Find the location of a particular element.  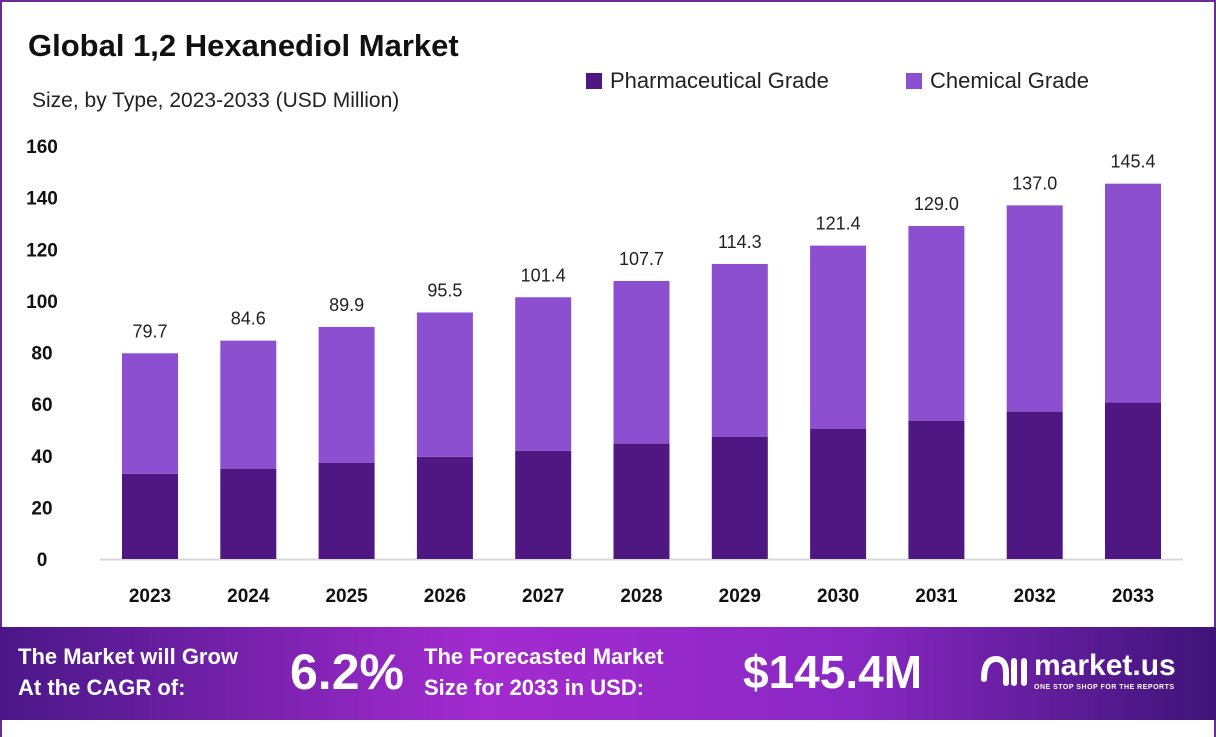

bar-pharmaceutical-2028 is located at coordinates (641, 501).